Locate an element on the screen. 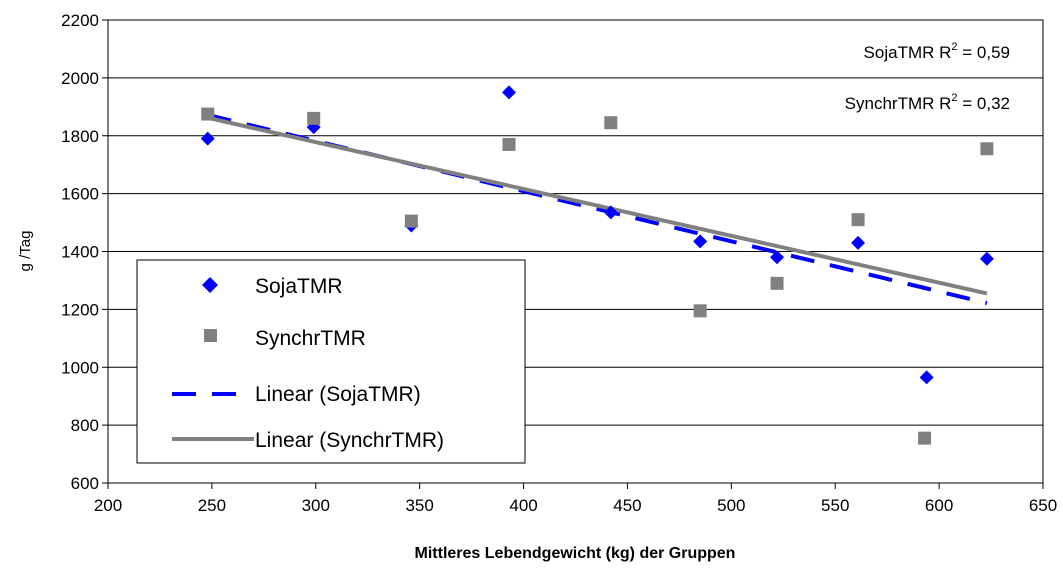 The height and width of the screenshot is (568, 1063). x-tick-label: 350 is located at coordinates (419, 505).